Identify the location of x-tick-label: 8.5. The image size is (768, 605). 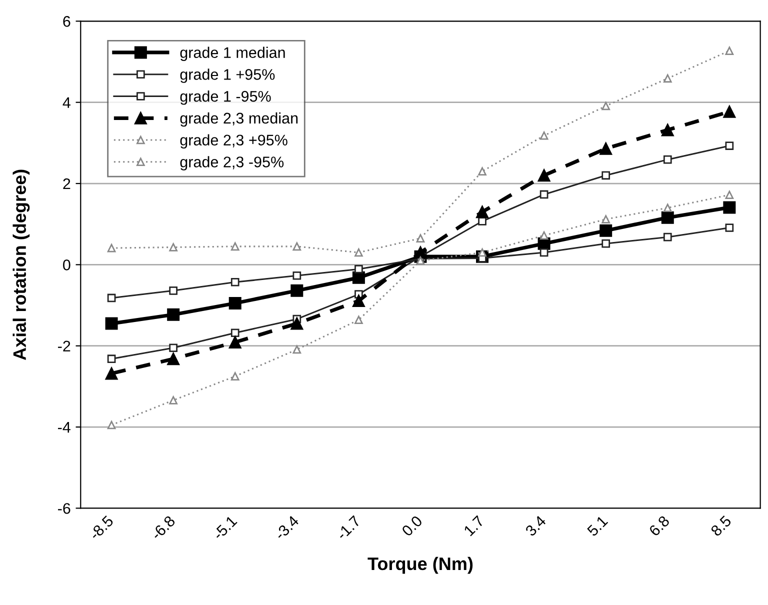
(721, 526).